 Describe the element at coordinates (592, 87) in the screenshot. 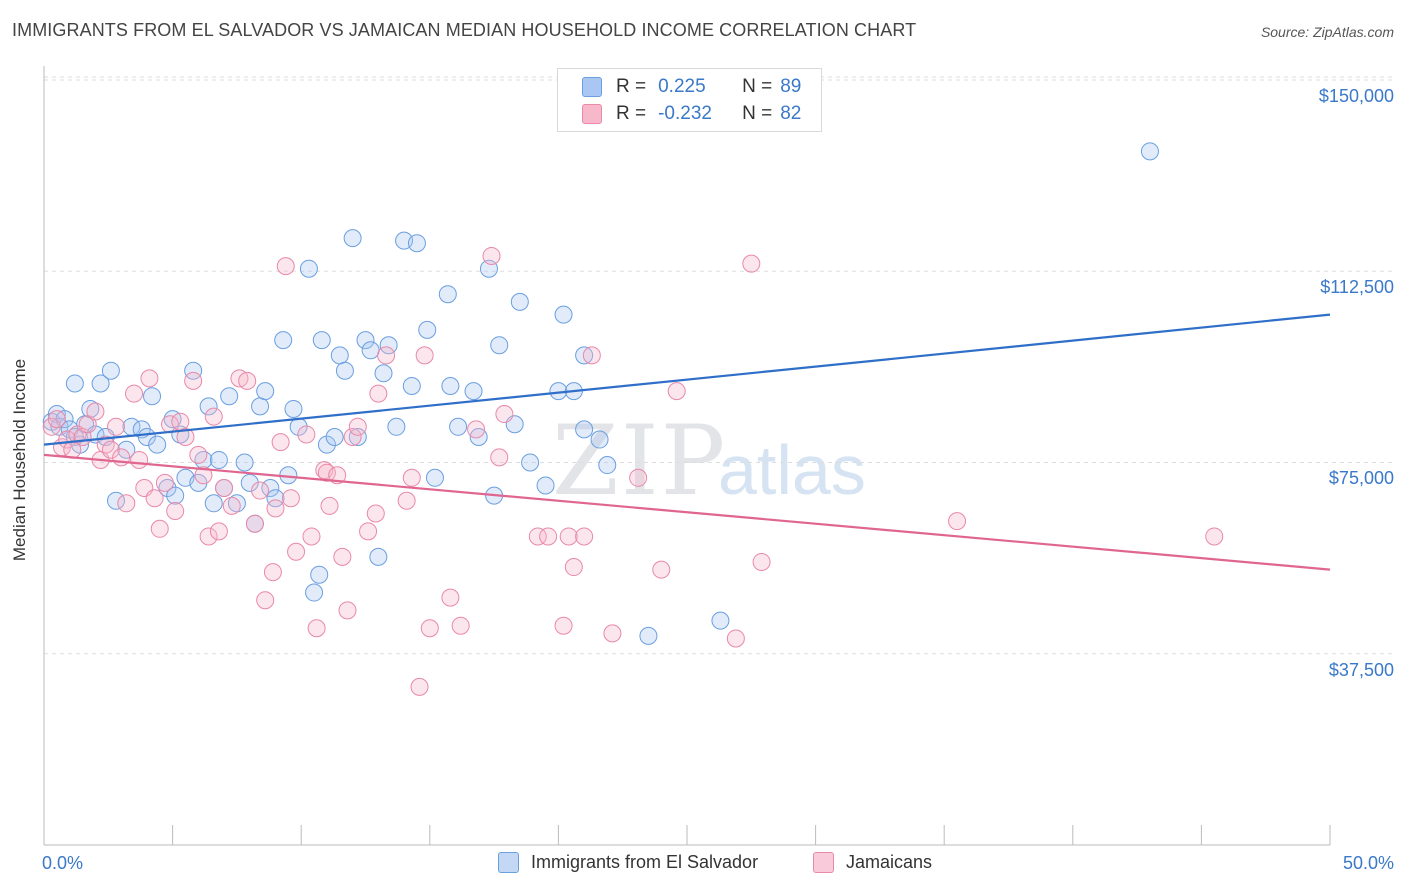

I see `legend-swatch-blue` at that location.